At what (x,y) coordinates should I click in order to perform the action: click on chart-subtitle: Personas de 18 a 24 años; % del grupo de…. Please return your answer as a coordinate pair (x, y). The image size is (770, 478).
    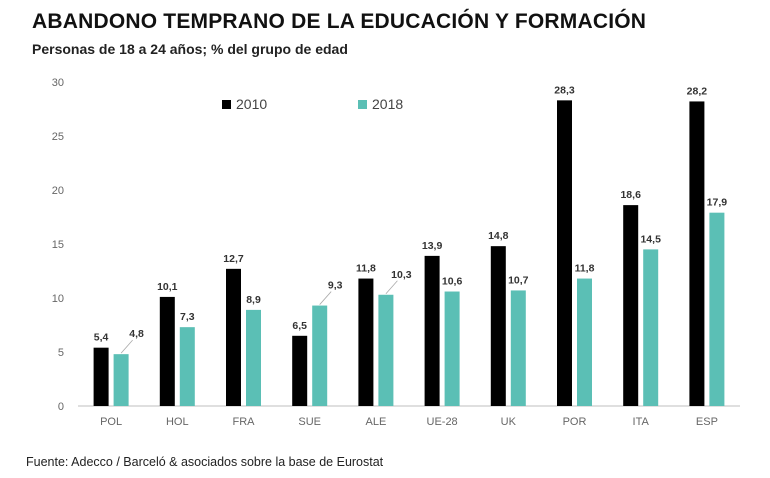
    Looking at the image, I should click on (190, 49).